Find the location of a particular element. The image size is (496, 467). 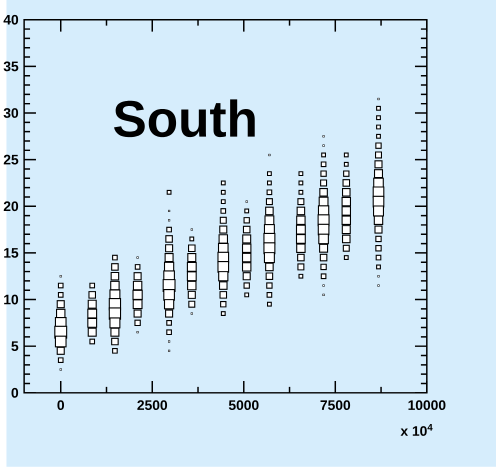

x-tick-label: 7500 is located at coordinates (335, 405).